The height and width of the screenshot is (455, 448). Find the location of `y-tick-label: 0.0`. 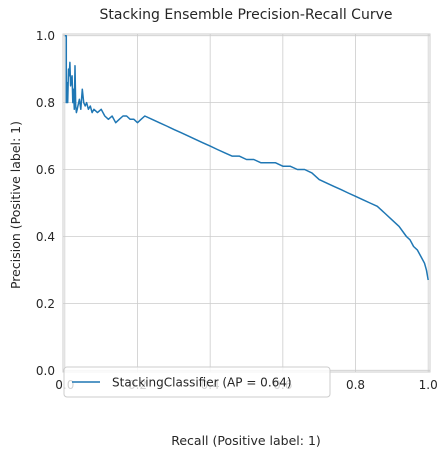

y-tick-label: 0.0 is located at coordinates (45, 371).